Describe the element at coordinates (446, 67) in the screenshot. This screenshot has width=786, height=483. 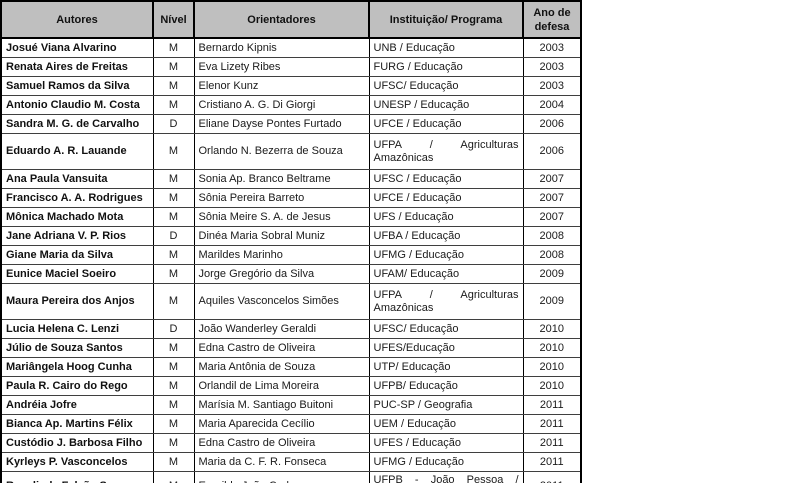
I see `institution-cell: FURG / Educação` at that location.